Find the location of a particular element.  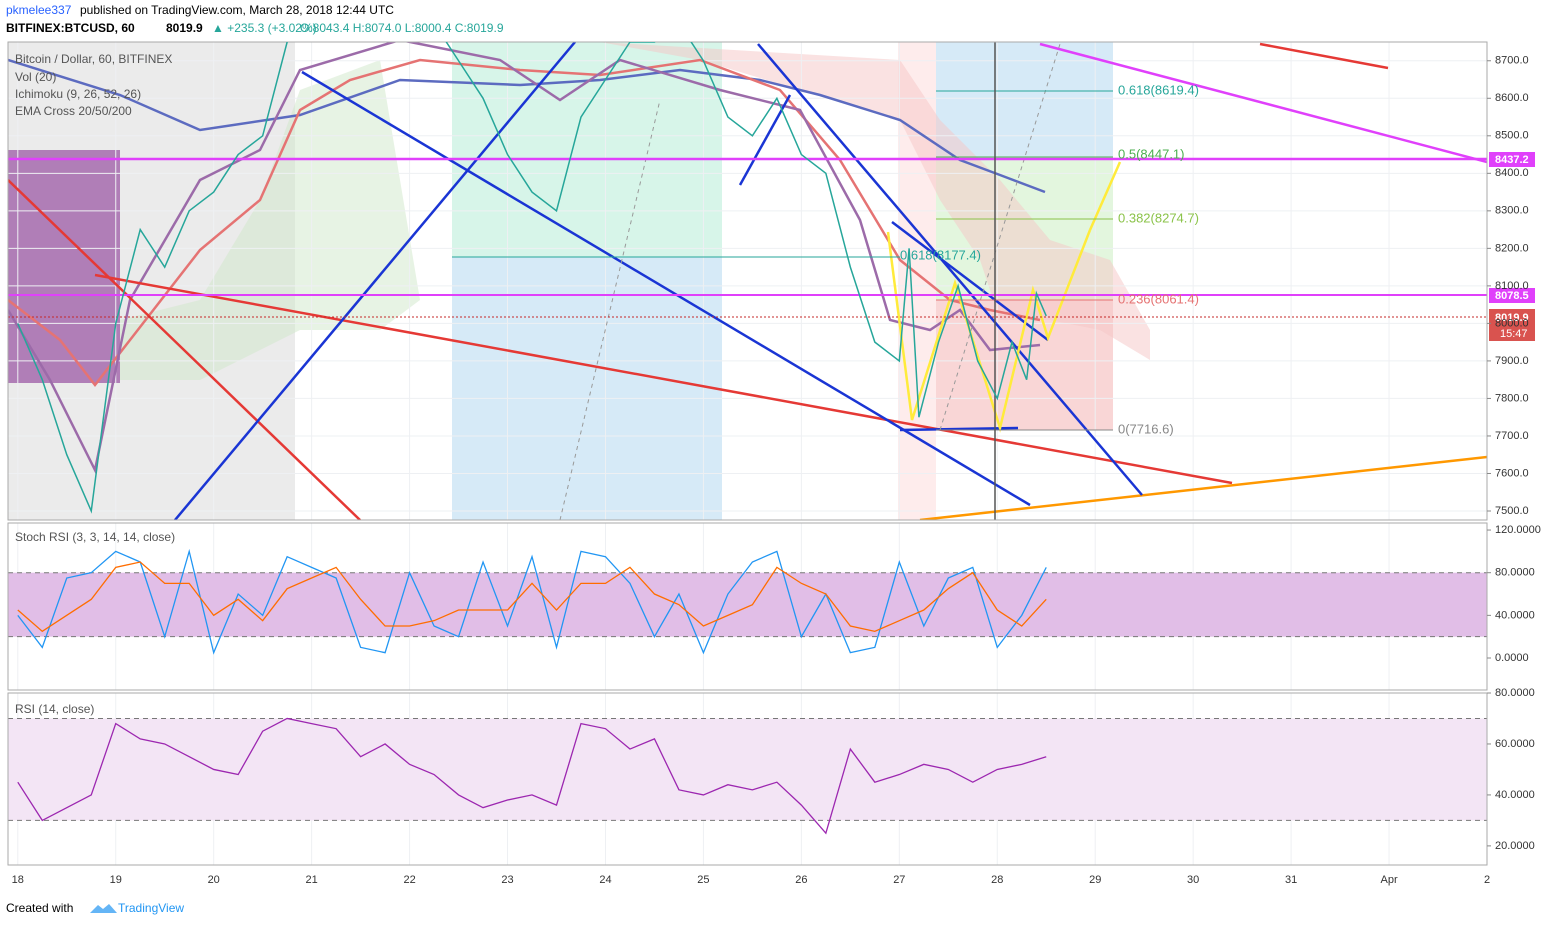

legend-item: Vol (20) is located at coordinates (35, 77).